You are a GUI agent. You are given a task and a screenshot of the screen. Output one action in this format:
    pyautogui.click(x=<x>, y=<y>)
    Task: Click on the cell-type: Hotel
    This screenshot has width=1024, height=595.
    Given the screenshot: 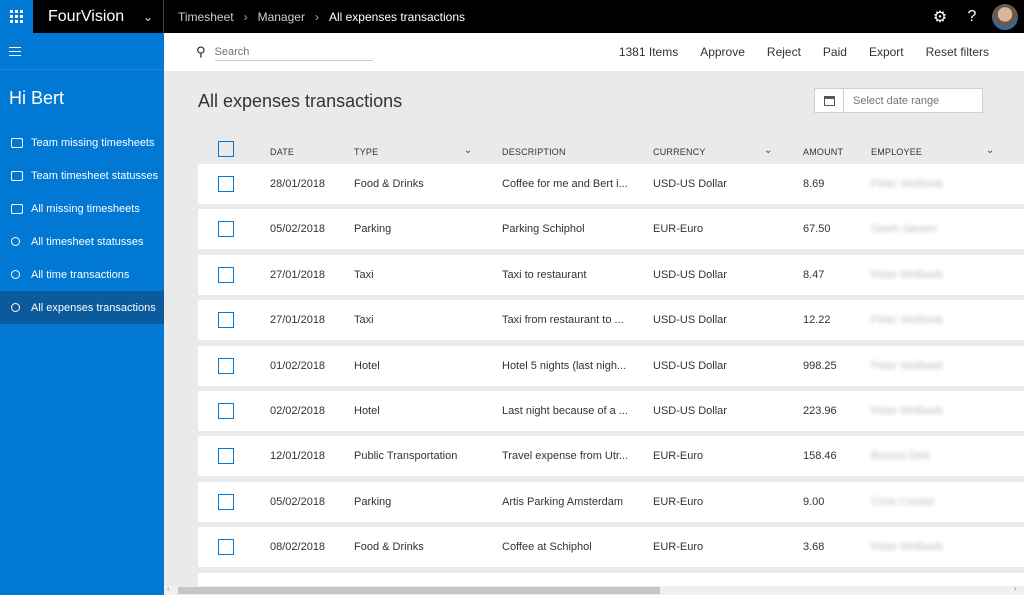 What is the action you would take?
    pyautogui.click(x=367, y=410)
    